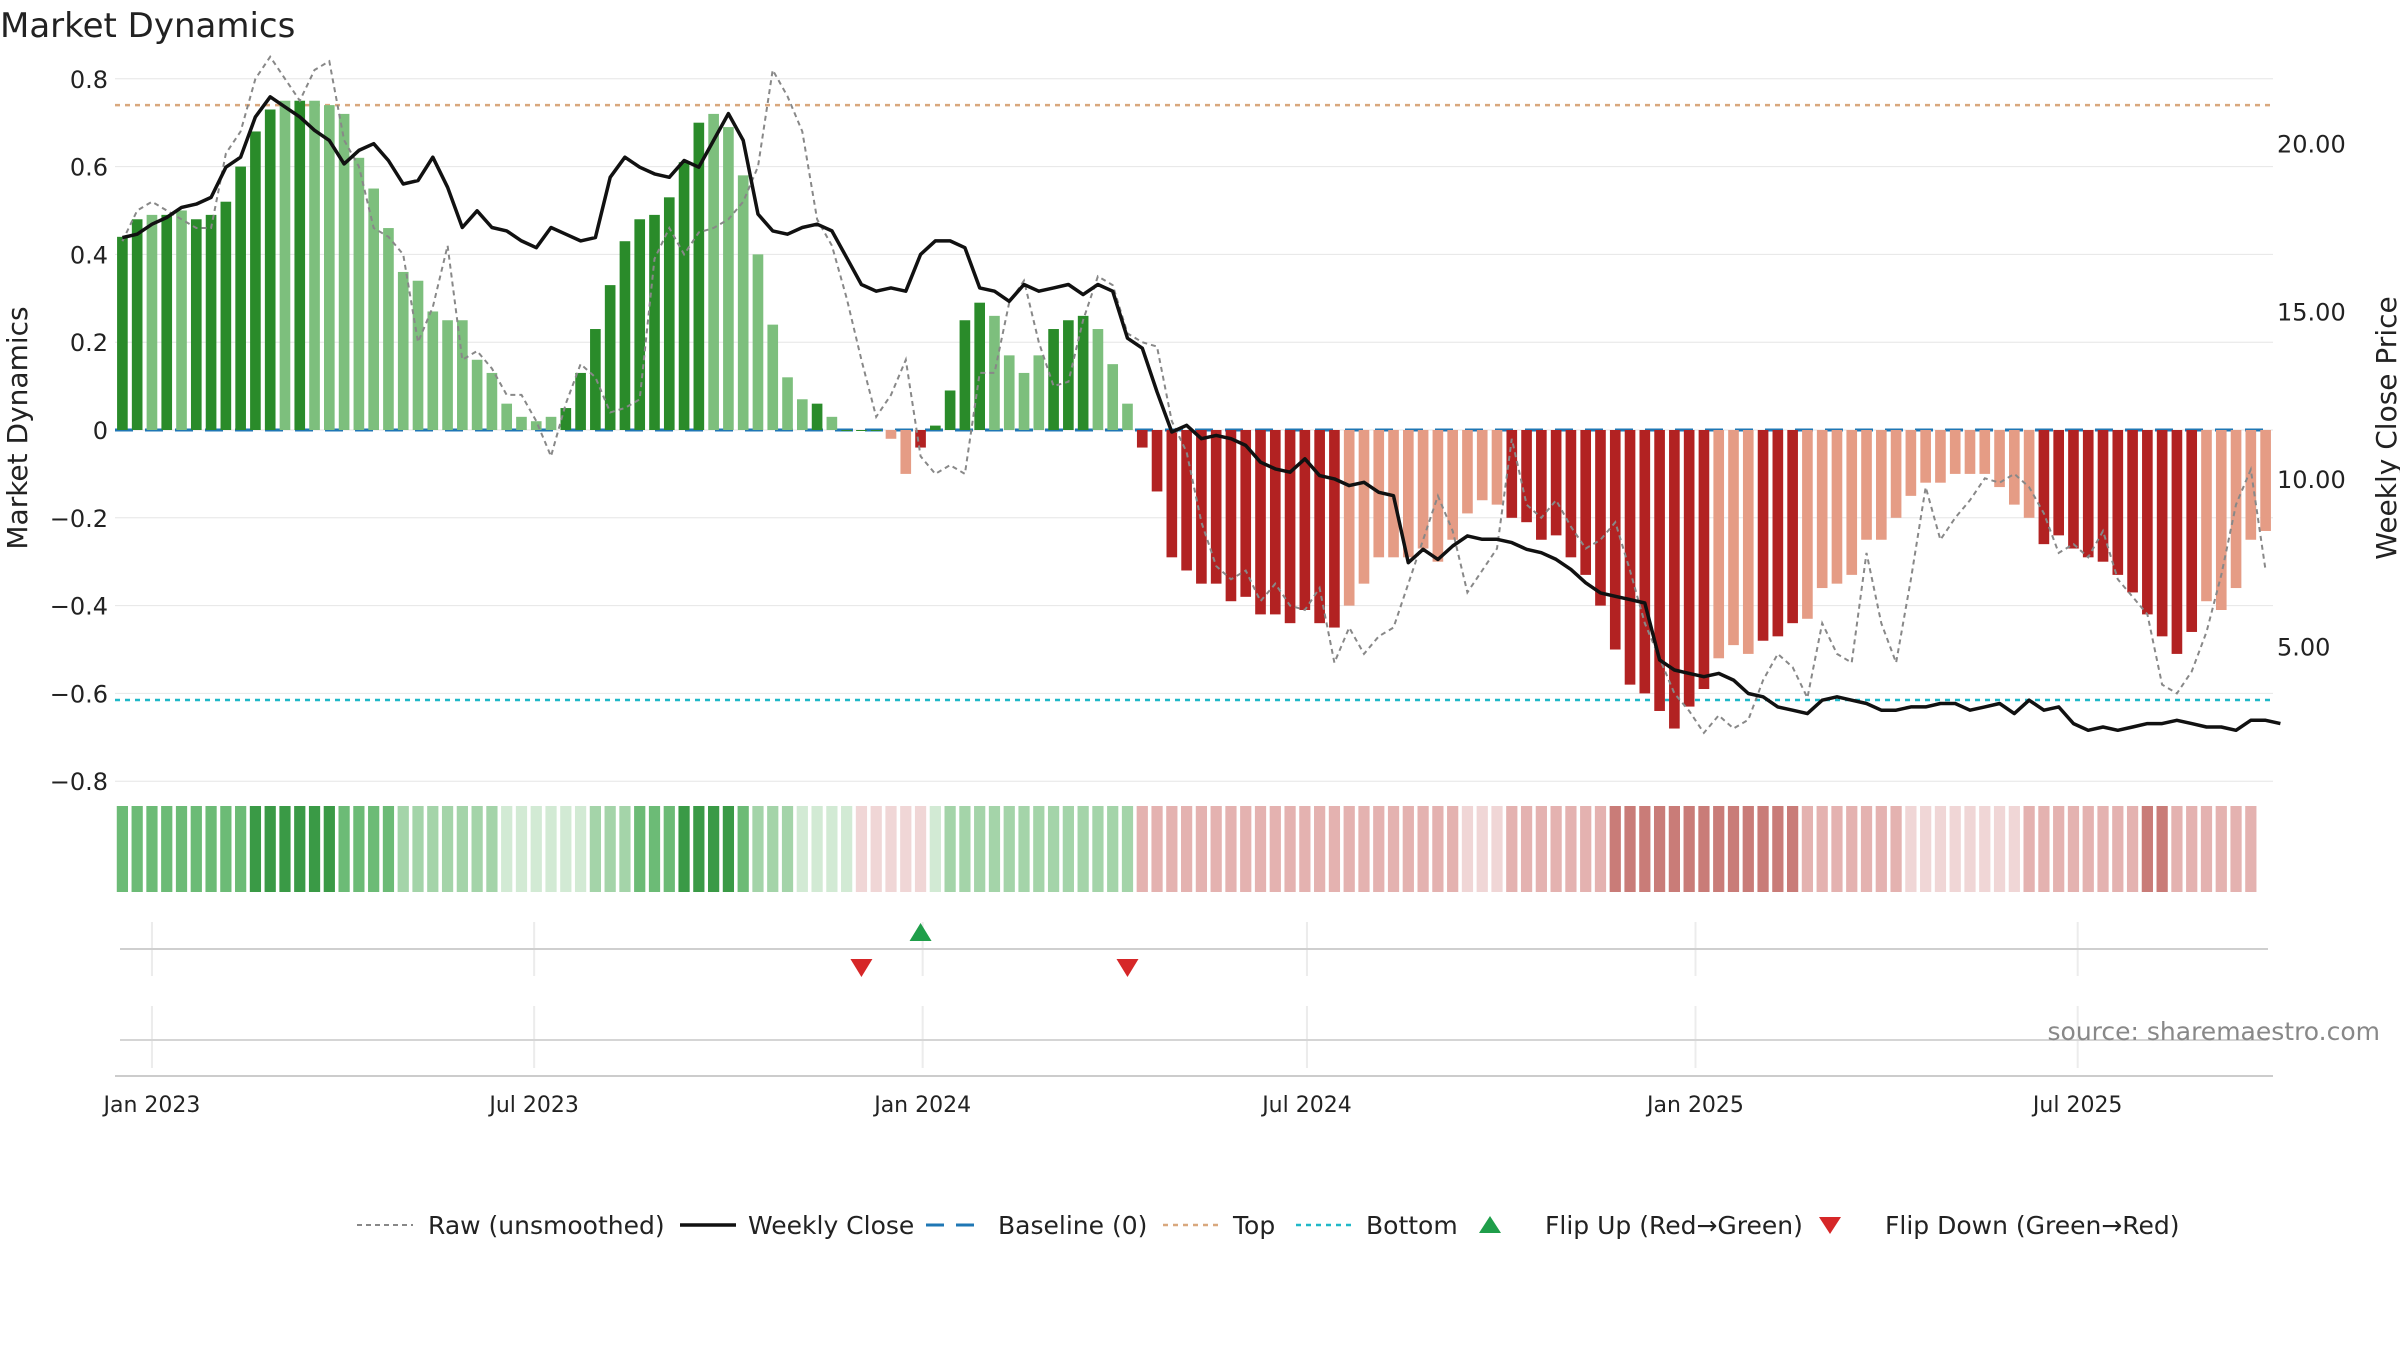  What do you see at coordinates (1194, 1041) in the screenshot?
I see `bottom-panel` at bounding box center [1194, 1041].